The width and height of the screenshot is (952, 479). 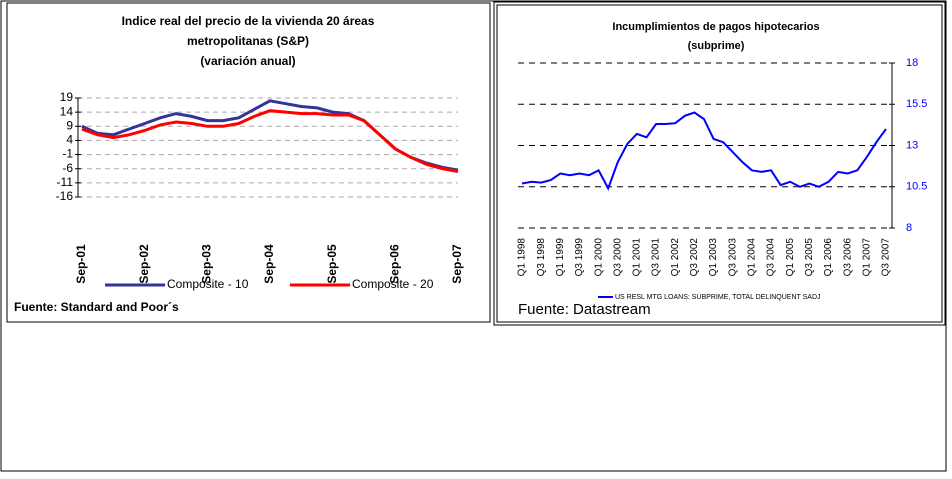 What do you see at coordinates (790, 257) in the screenshot?
I see `x-tick-label: Q1 2005` at bounding box center [790, 257].